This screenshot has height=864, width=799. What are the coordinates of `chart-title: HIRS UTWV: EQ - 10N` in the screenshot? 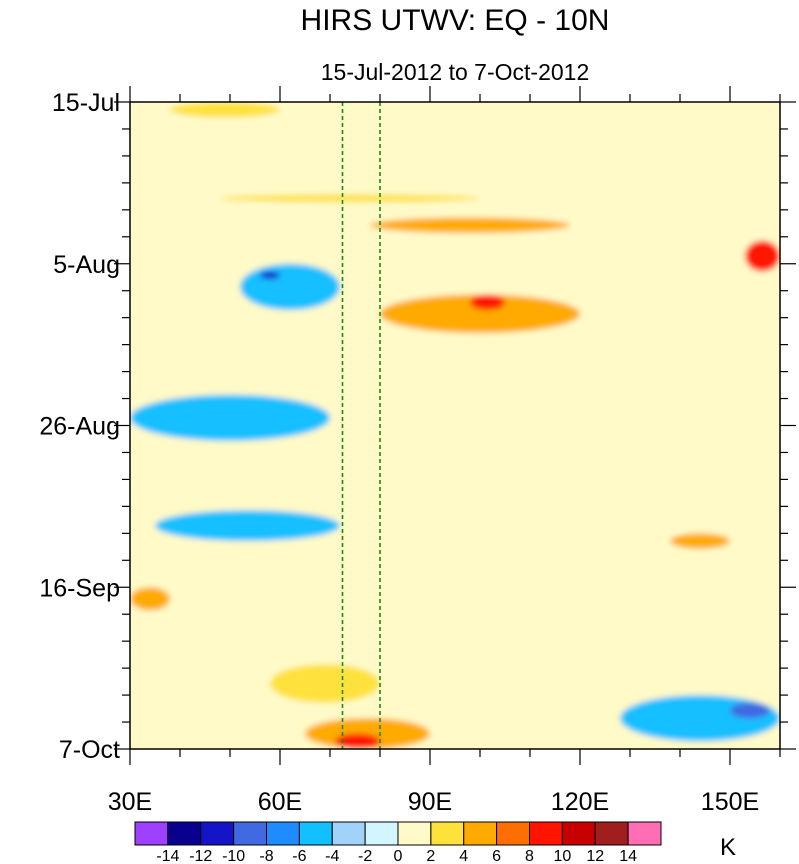 It's located at (455, 20).